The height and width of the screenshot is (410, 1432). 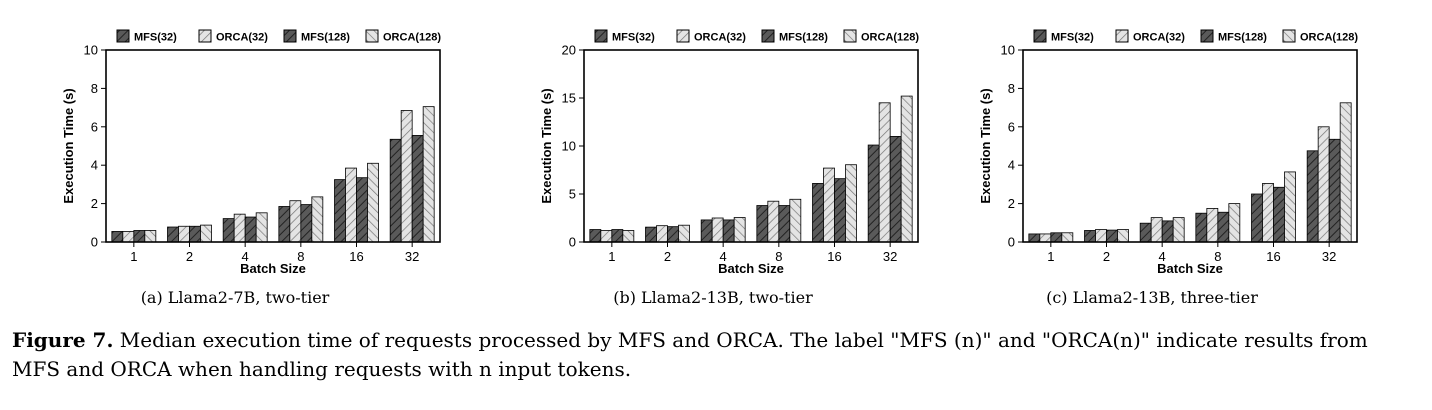 I want to click on y-tick-label-b-3: 15, so click(x=569, y=98).